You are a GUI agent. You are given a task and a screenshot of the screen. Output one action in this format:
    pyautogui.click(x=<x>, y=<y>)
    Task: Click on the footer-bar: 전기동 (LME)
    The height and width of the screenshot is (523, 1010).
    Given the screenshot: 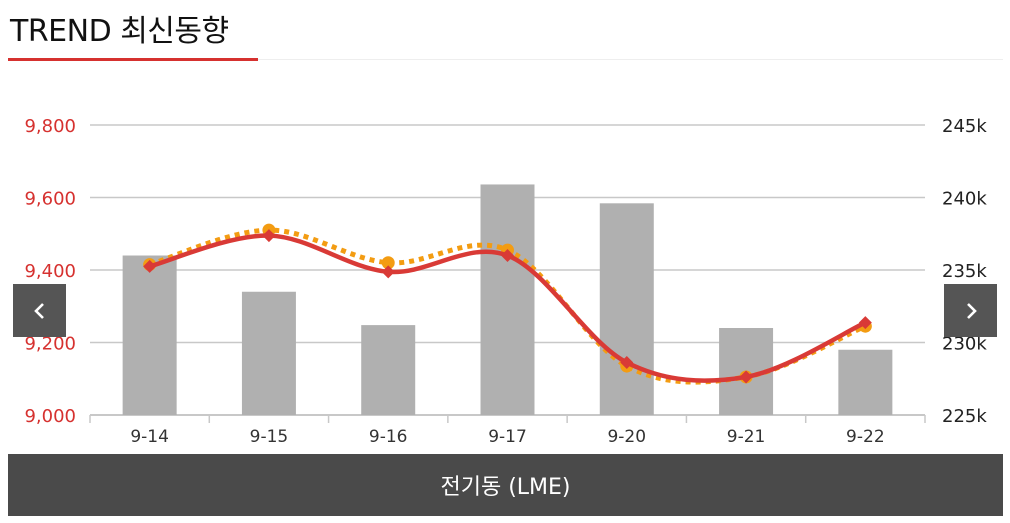 What is the action you would take?
    pyautogui.click(x=505, y=485)
    